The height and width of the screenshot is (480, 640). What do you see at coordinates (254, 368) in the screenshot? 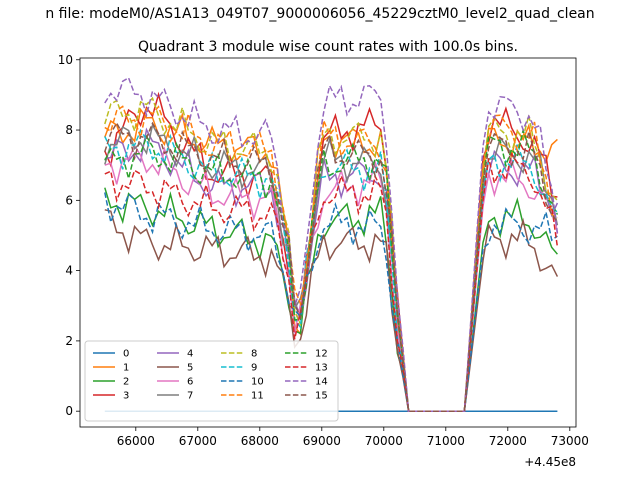
I see `legend-label-9: 9` at bounding box center [254, 368].